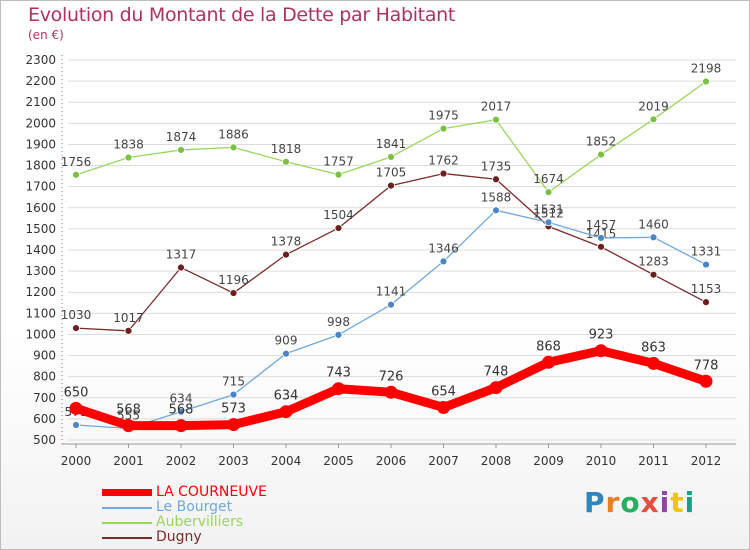 The width and height of the screenshot is (750, 550). What do you see at coordinates (548, 461) in the screenshot?
I see `x-tick-label: 2009` at bounding box center [548, 461].